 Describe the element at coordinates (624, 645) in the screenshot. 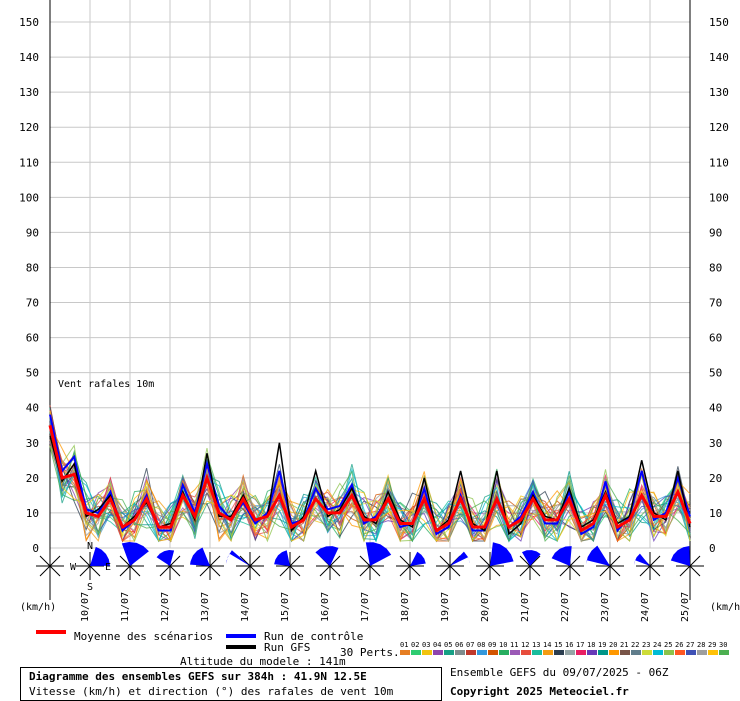

I see `perturbation-id: 21` at that location.